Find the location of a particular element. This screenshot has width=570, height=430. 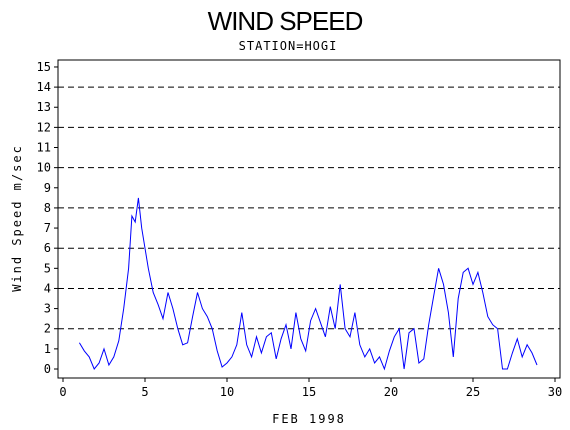

y-tick-label: 5 is located at coordinates (47, 268).